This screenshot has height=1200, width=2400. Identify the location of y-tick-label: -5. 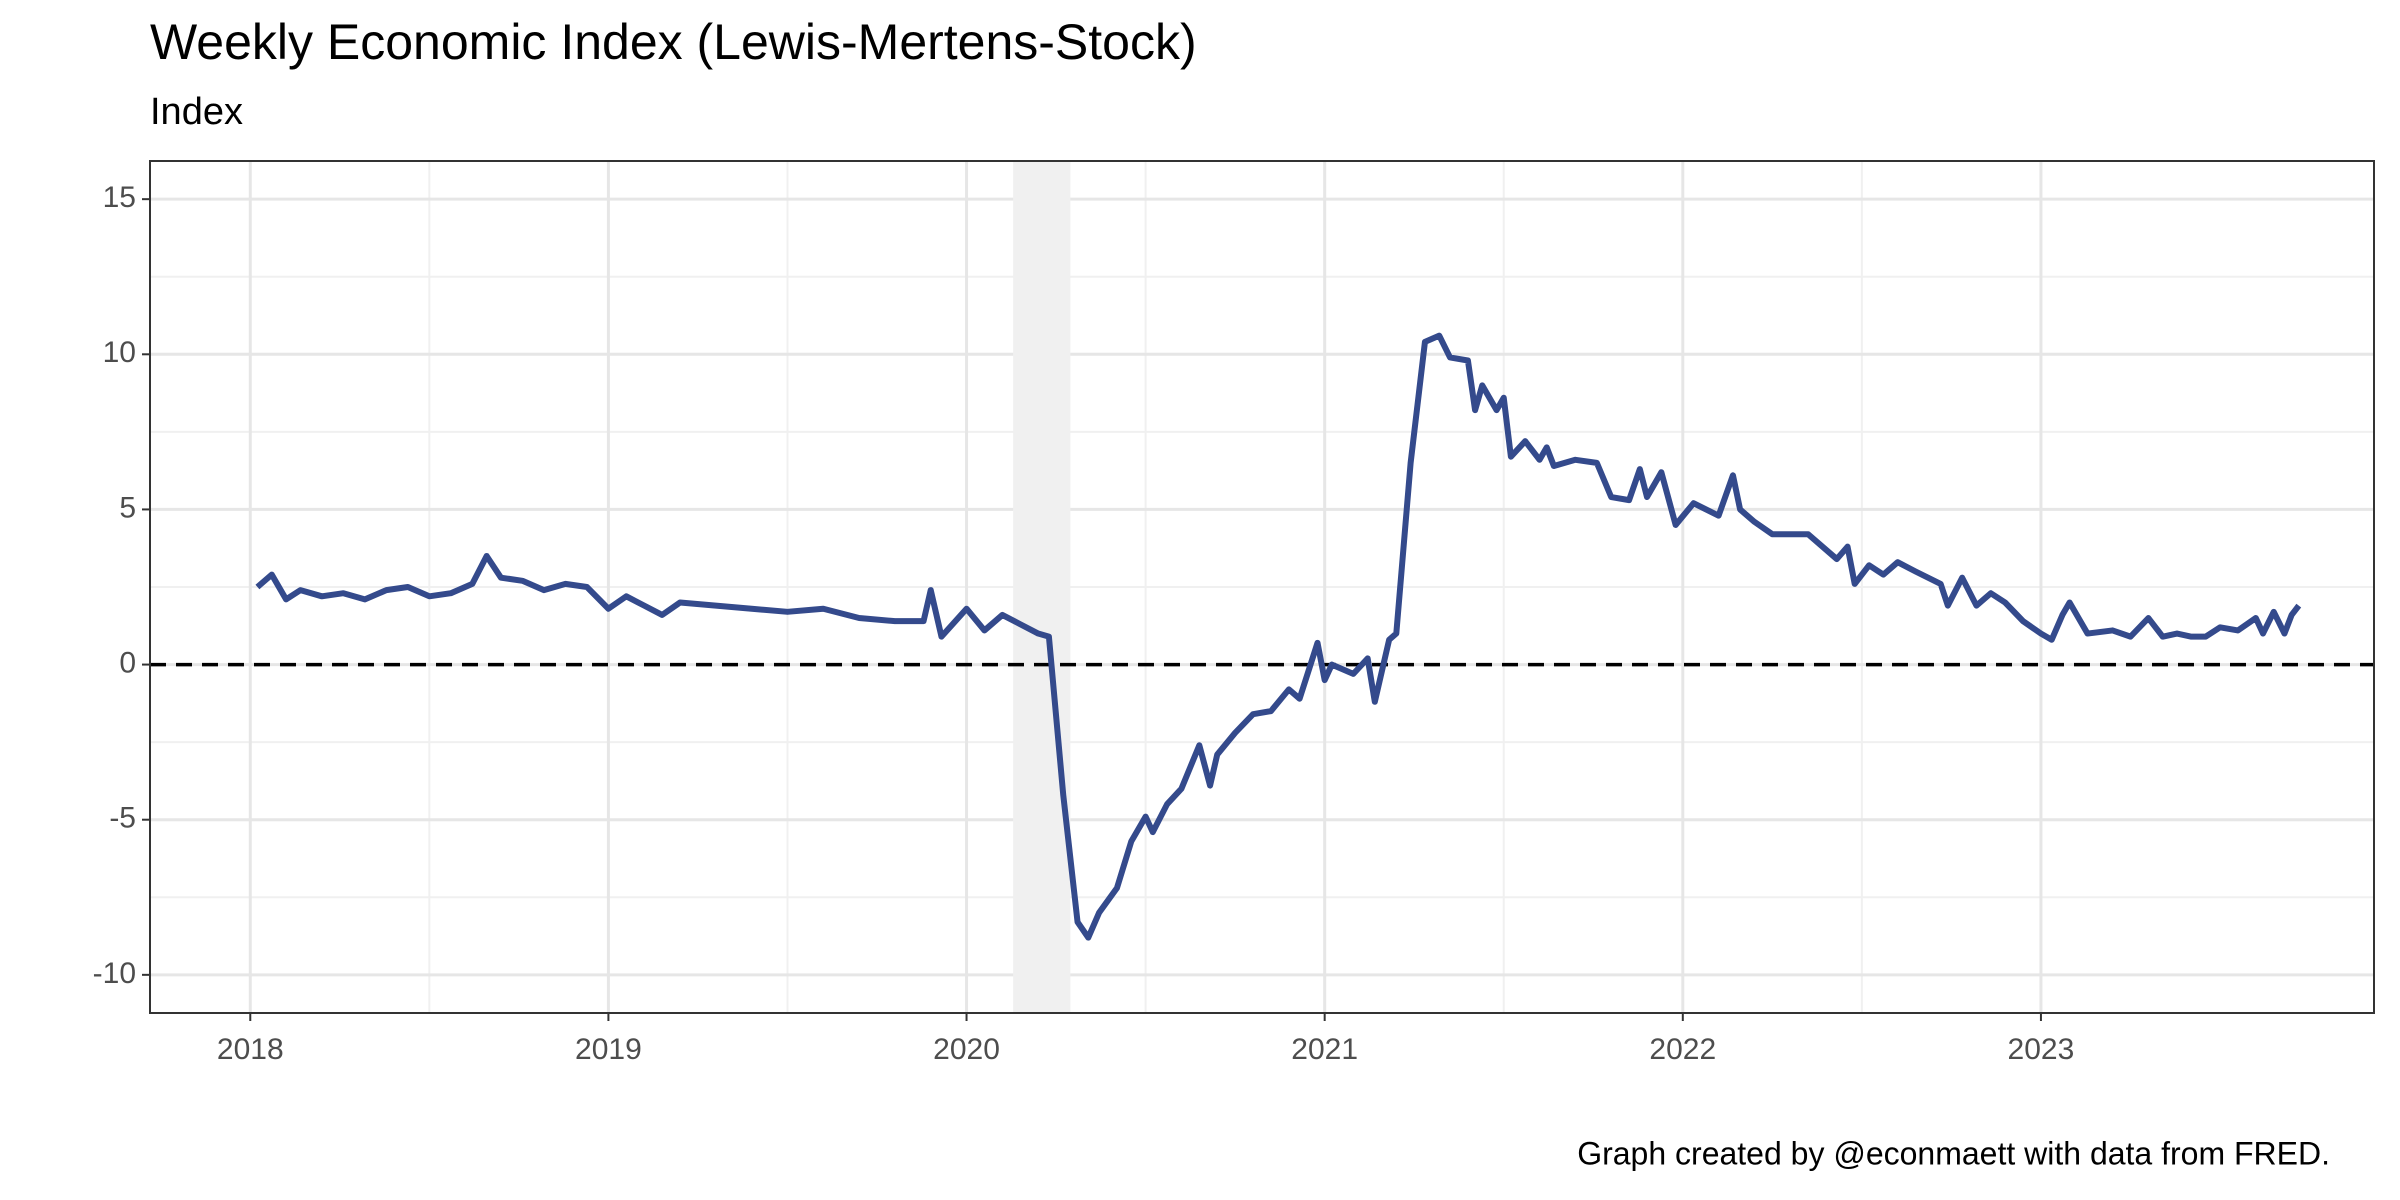
(122, 818).